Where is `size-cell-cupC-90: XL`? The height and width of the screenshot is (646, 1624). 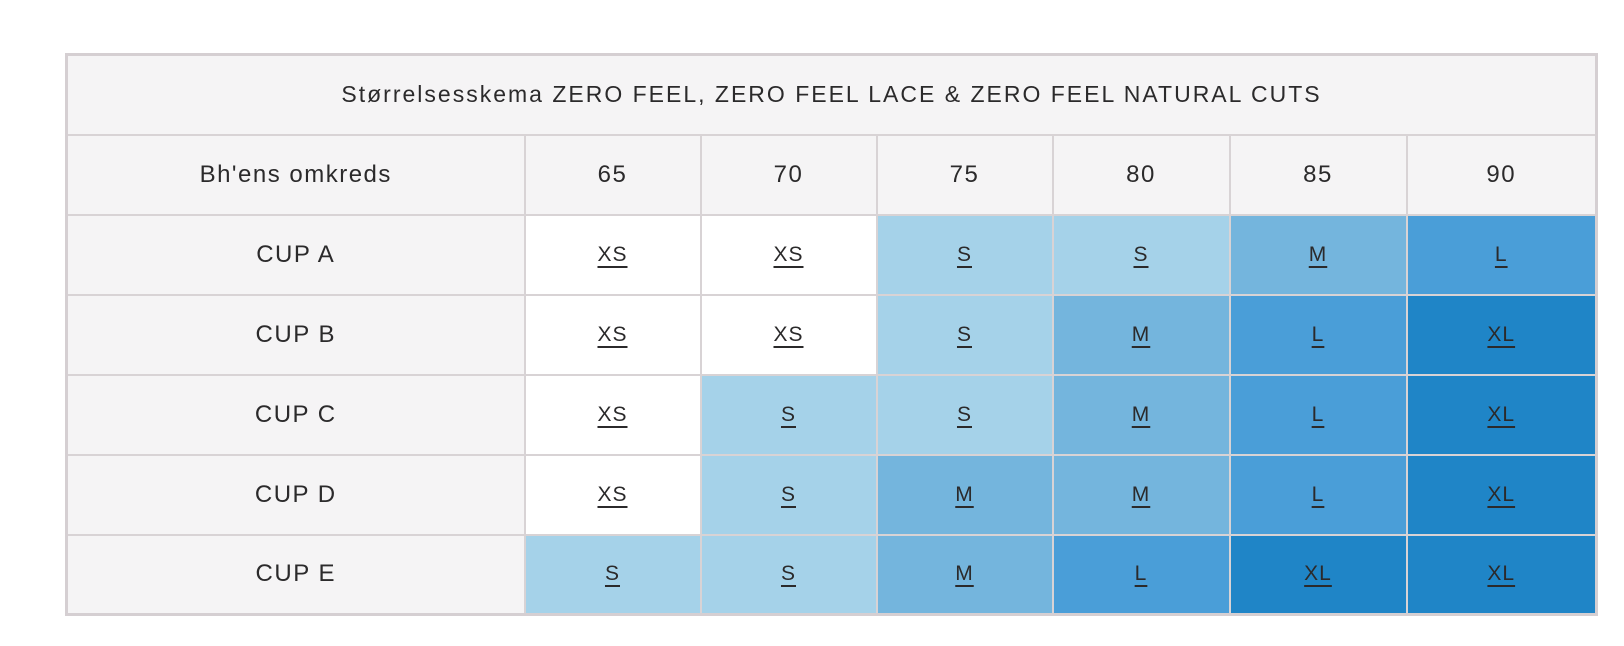 size-cell-cupC-90: XL is located at coordinates (1501, 414).